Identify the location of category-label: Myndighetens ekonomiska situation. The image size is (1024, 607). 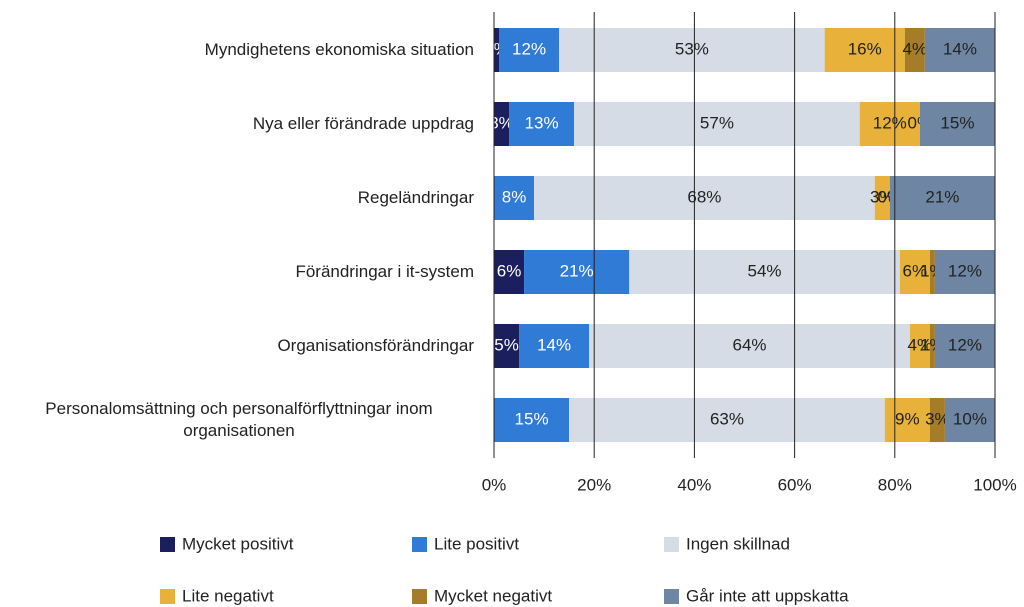
(239, 50).